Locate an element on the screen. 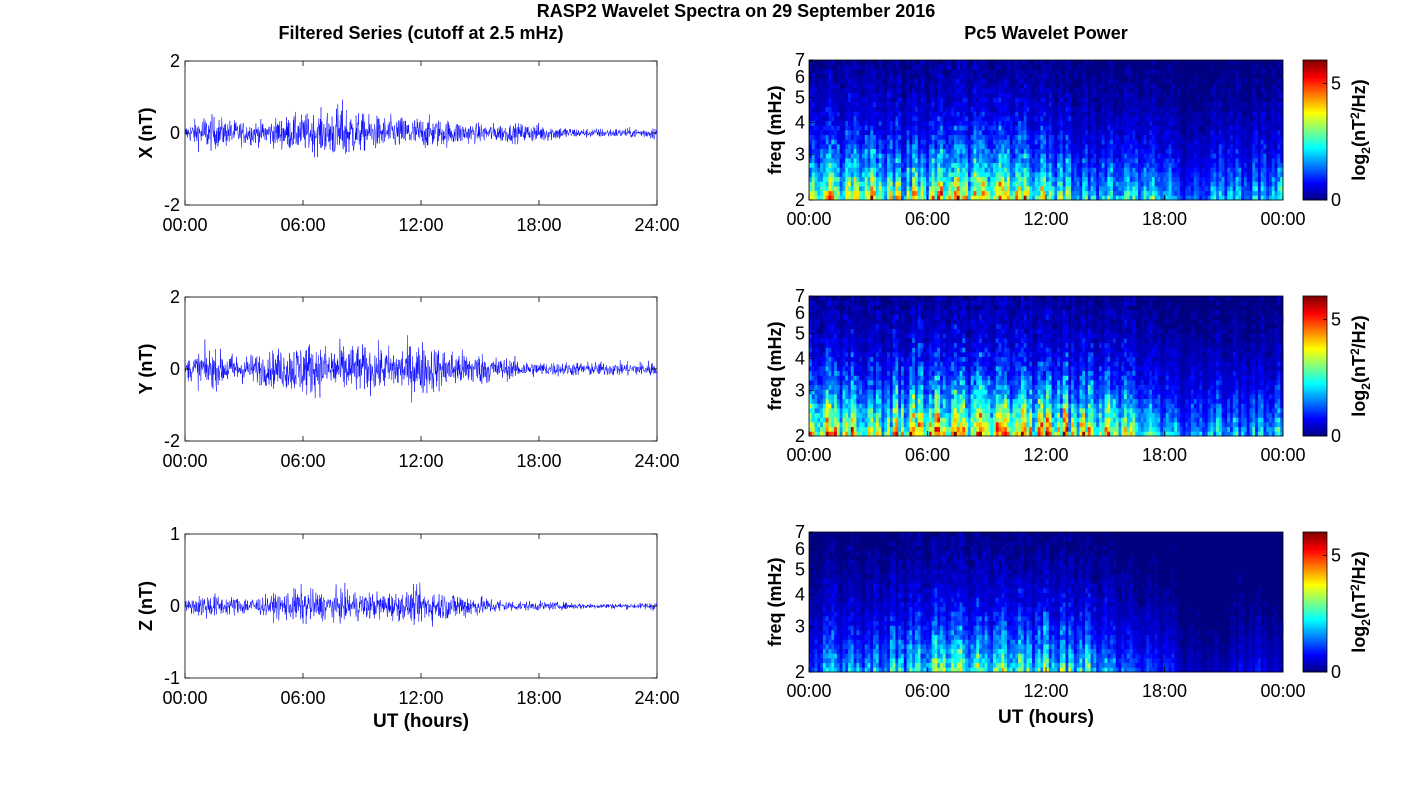 The height and width of the screenshot is (788, 1418). y-axis-label: Z (nT) is located at coordinates (146, 606).